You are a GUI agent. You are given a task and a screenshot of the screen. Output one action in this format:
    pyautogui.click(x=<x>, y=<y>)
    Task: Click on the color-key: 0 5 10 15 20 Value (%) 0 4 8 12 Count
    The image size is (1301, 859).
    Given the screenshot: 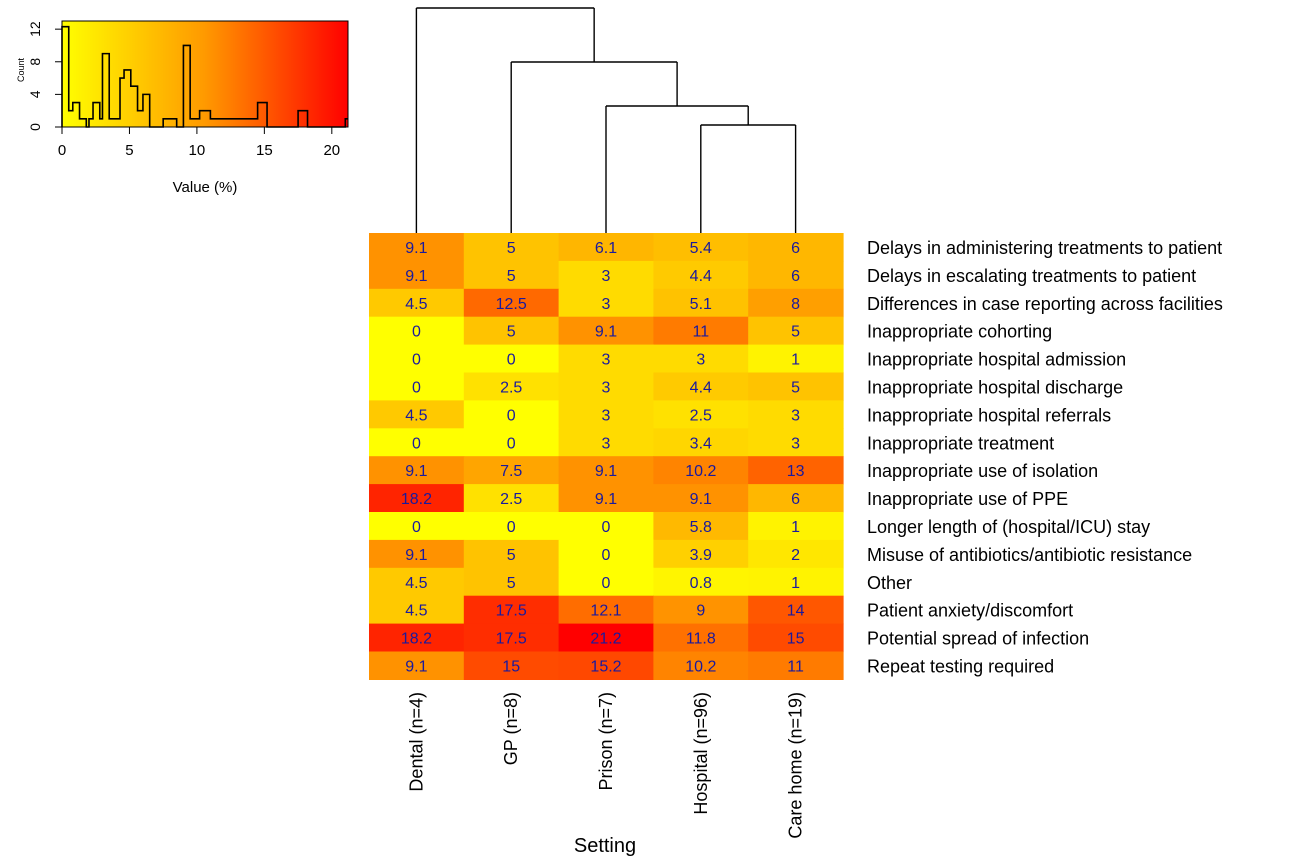 What is the action you would take?
    pyautogui.click(x=182, y=108)
    